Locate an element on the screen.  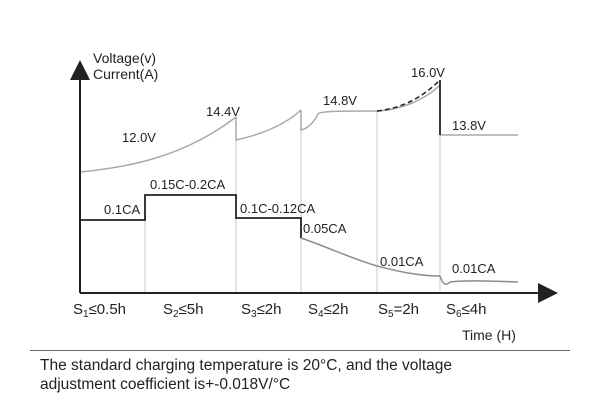
footnote-line: adjustment coefficient is+-0.018V/°C is located at coordinates (165, 384).